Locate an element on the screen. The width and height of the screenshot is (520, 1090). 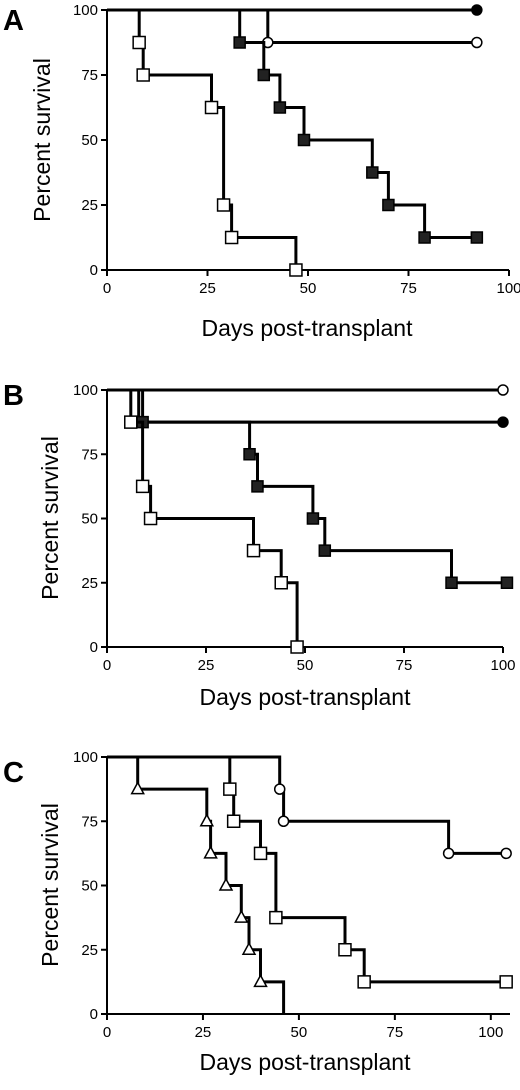
series-open-square is located at coordinates (217, 143).